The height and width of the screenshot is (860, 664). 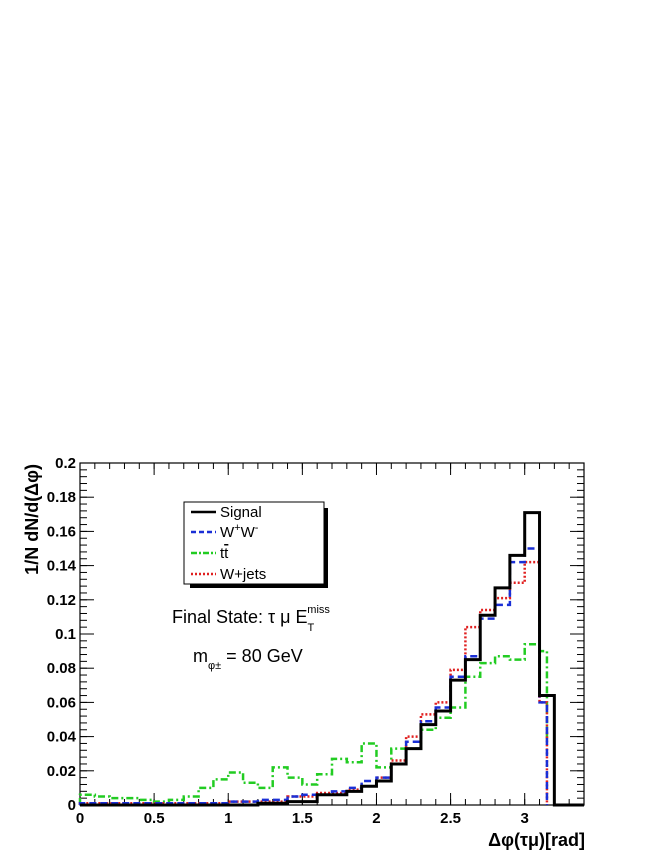 I want to click on y-tick-label: 0.14, so click(x=62, y=566).